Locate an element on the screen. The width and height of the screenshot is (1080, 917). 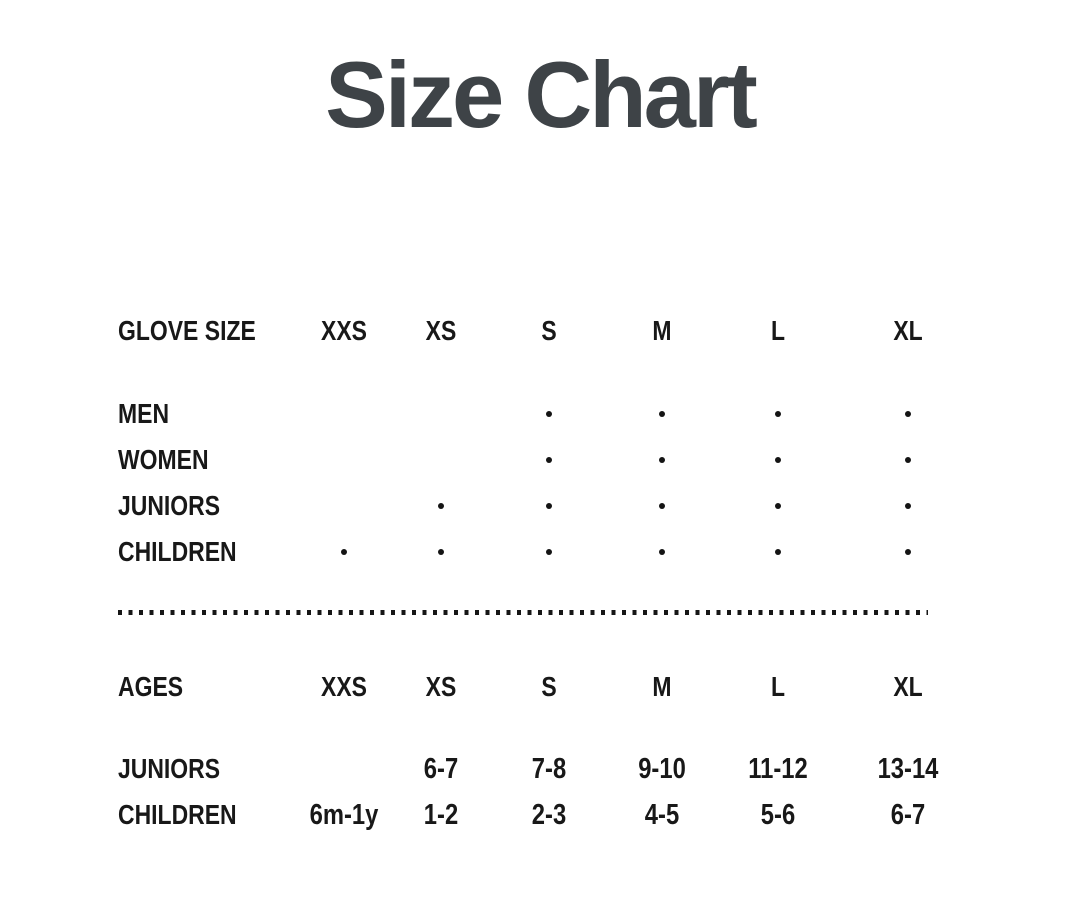
glove-table-row-children: CHILDREN is located at coordinates (548, 552).